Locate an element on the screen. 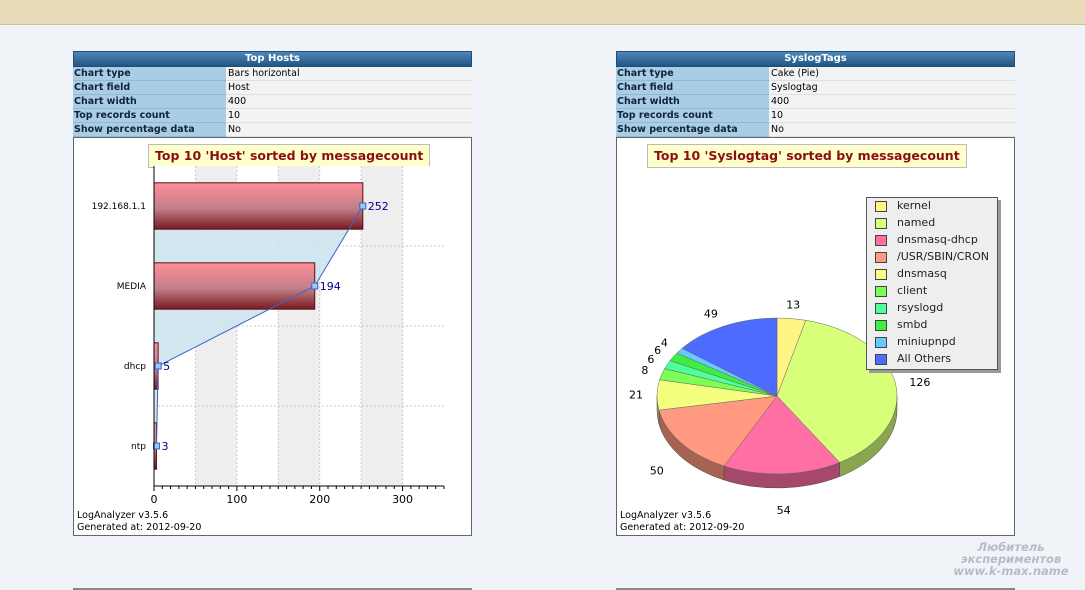  pie-value-label: 54 is located at coordinates (784, 510).